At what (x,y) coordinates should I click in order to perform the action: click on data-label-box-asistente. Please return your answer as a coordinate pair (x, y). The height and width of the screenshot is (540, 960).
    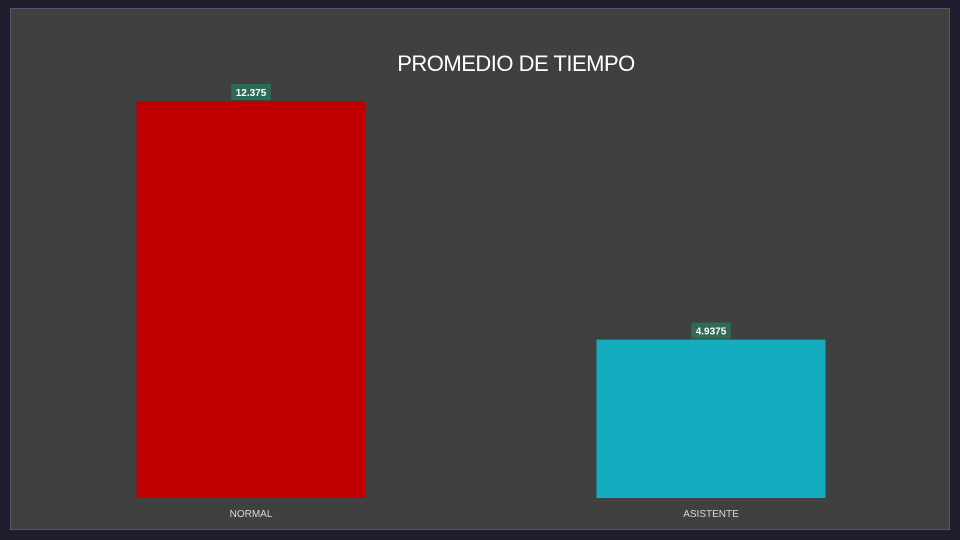
    Looking at the image, I should click on (711, 330).